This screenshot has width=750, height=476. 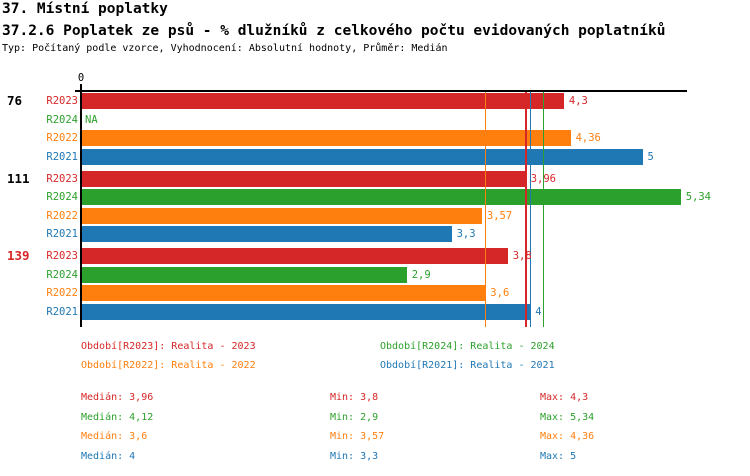 What do you see at coordinates (108, 456) in the screenshot?
I see `stat-median: Medián: 4` at bounding box center [108, 456].